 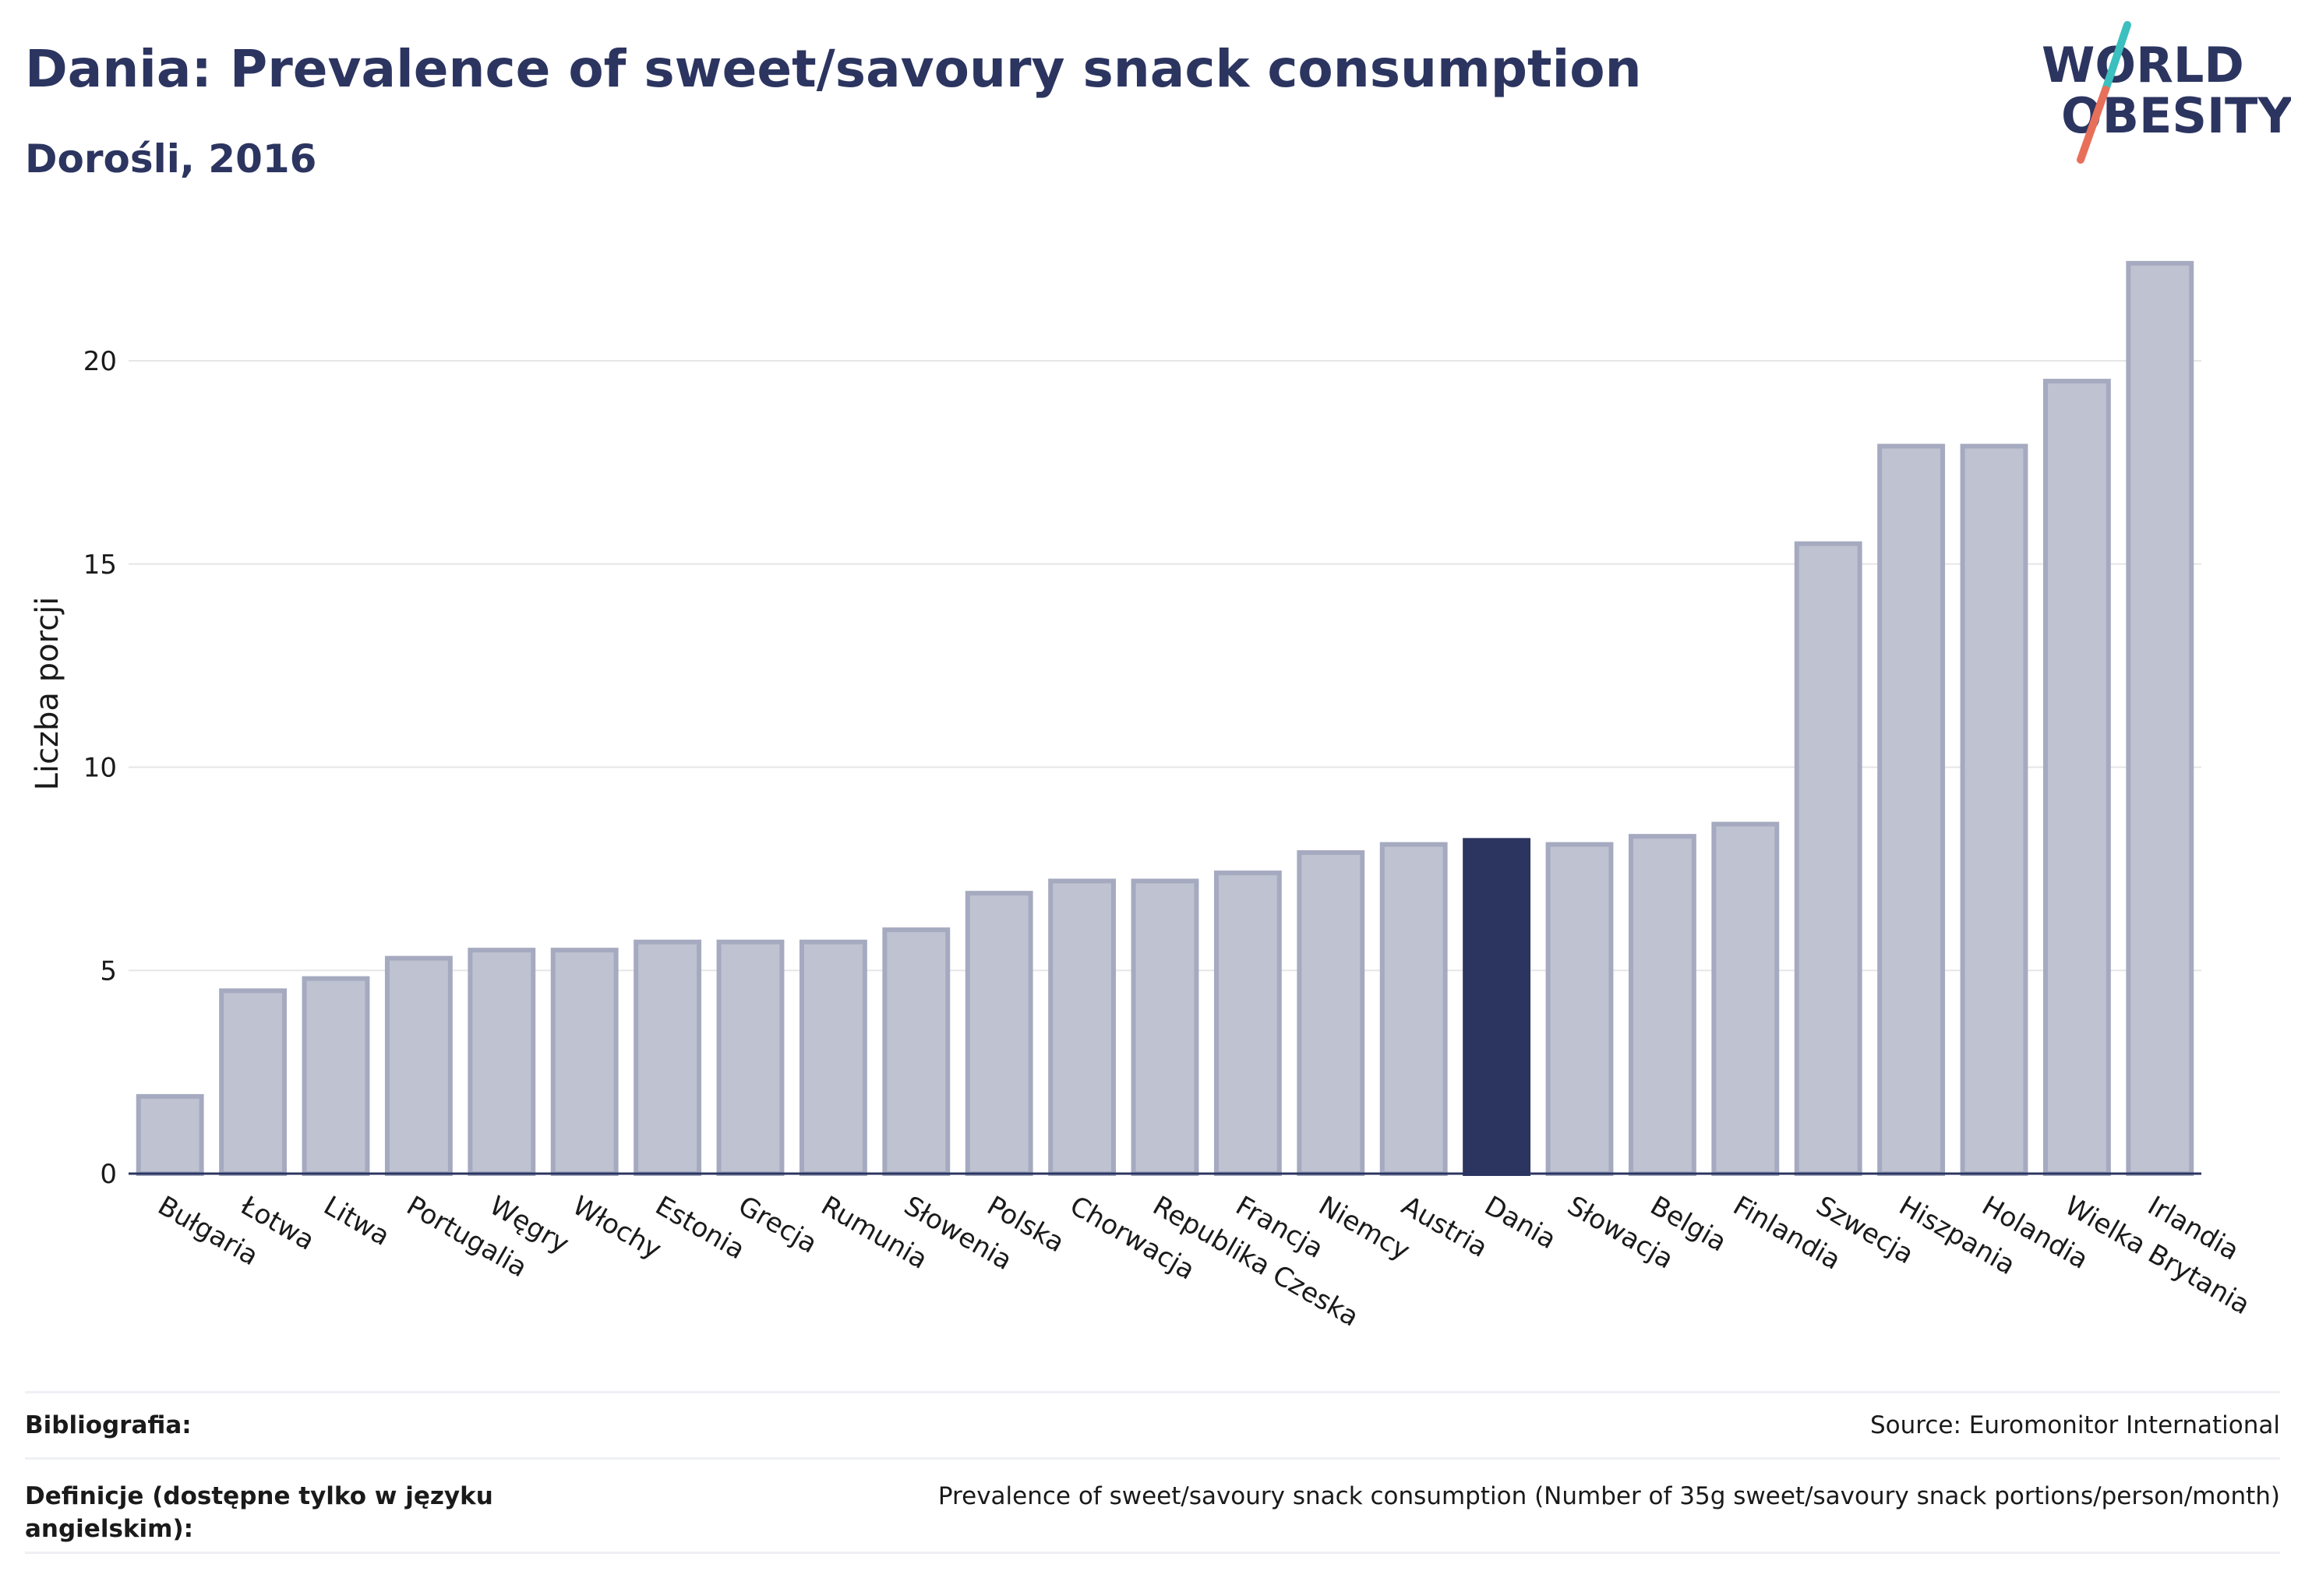 What do you see at coordinates (778, 1224) in the screenshot?
I see `x-tick-label: Grecja` at bounding box center [778, 1224].